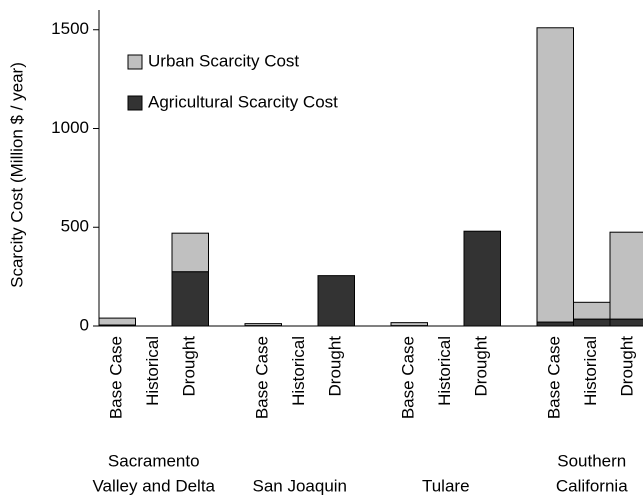  What do you see at coordinates (591, 460) in the screenshot?
I see `group-label: Southern` at bounding box center [591, 460].